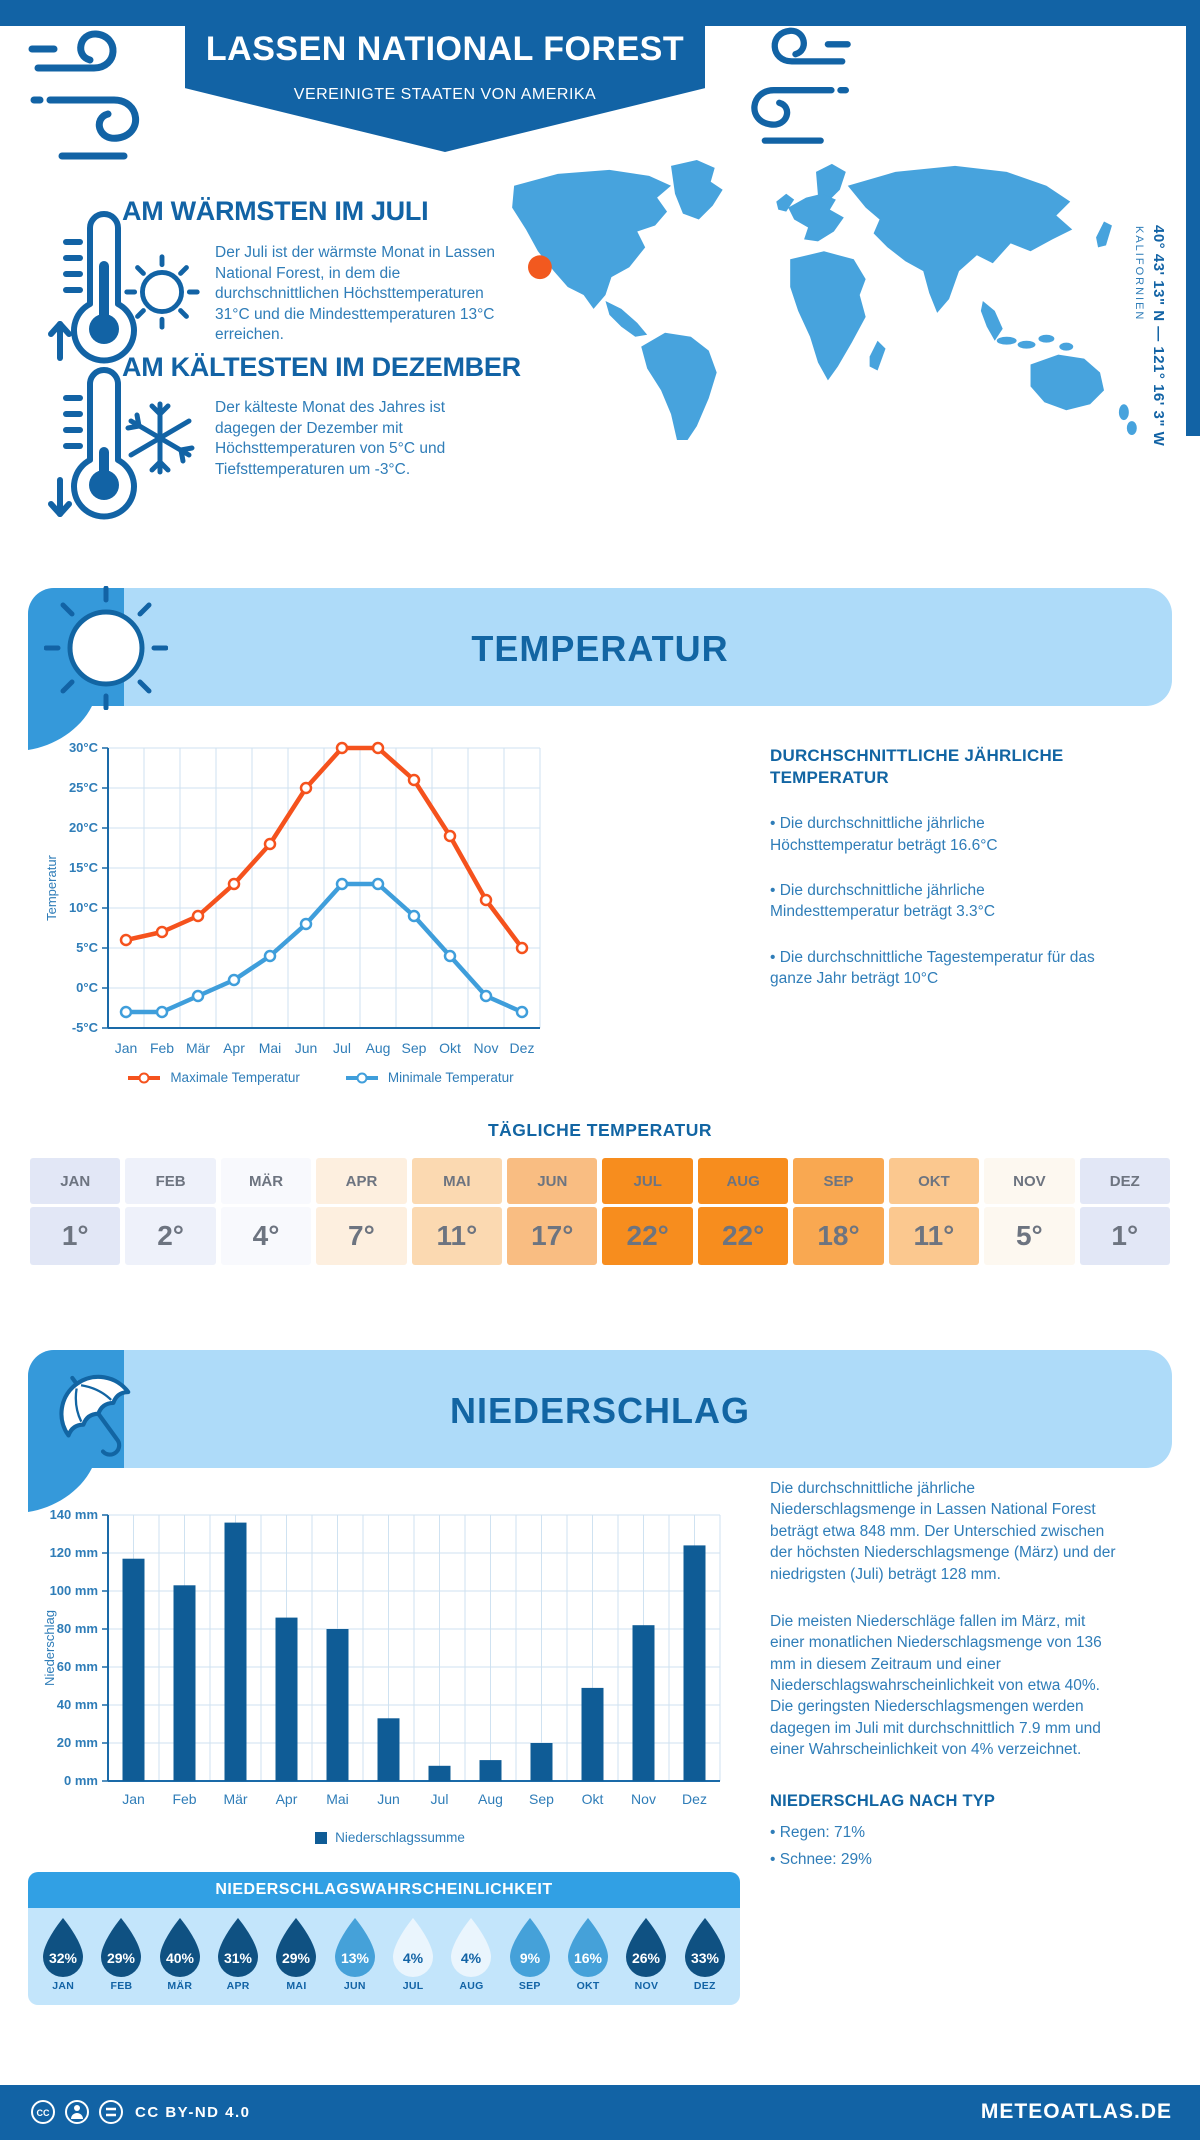 This screenshot has width=1200, height=2140. Describe the element at coordinates (77, 1742) in the screenshot. I see `svg-text: 20 mm` at that location.